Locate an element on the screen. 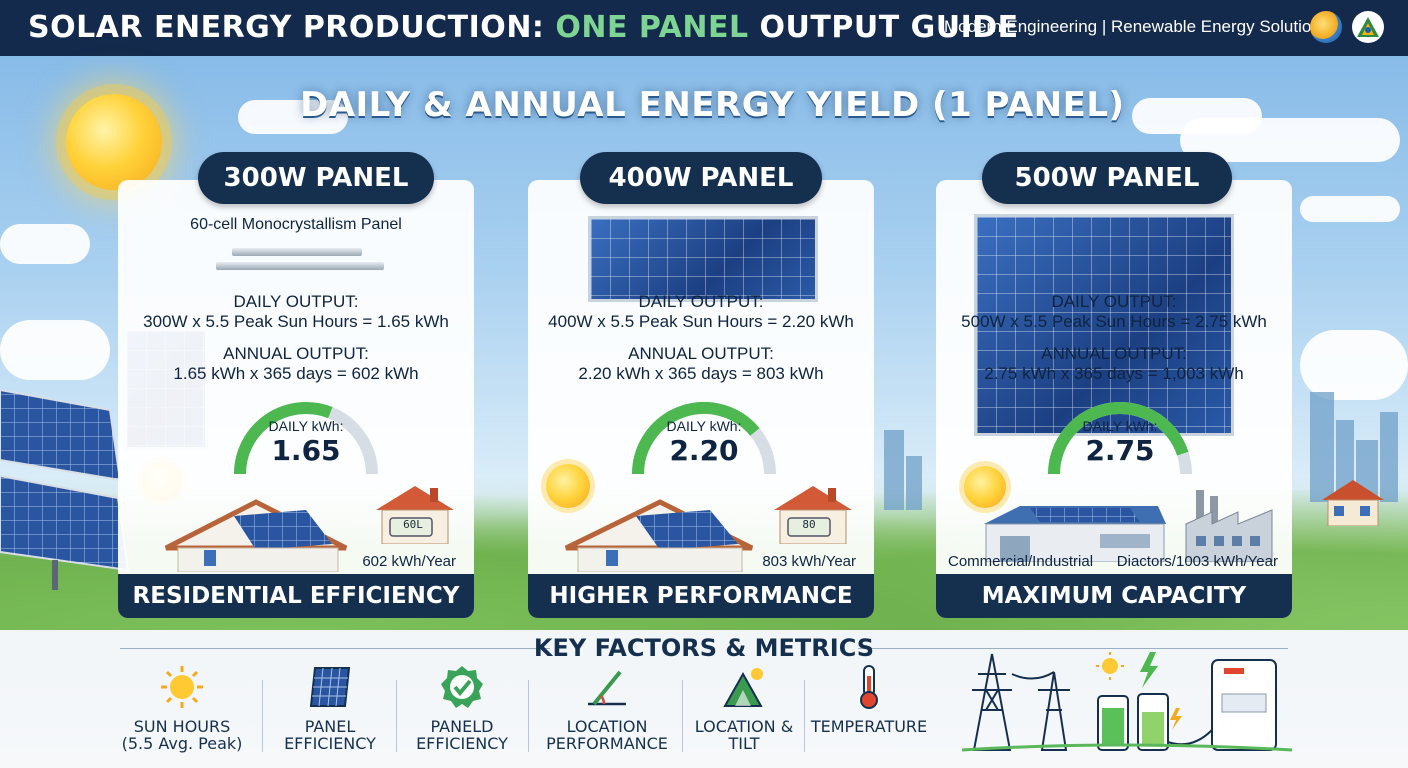  factor-paneld-efficiency: PANELD EFFICIENCY is located at coordinates (462, 714).